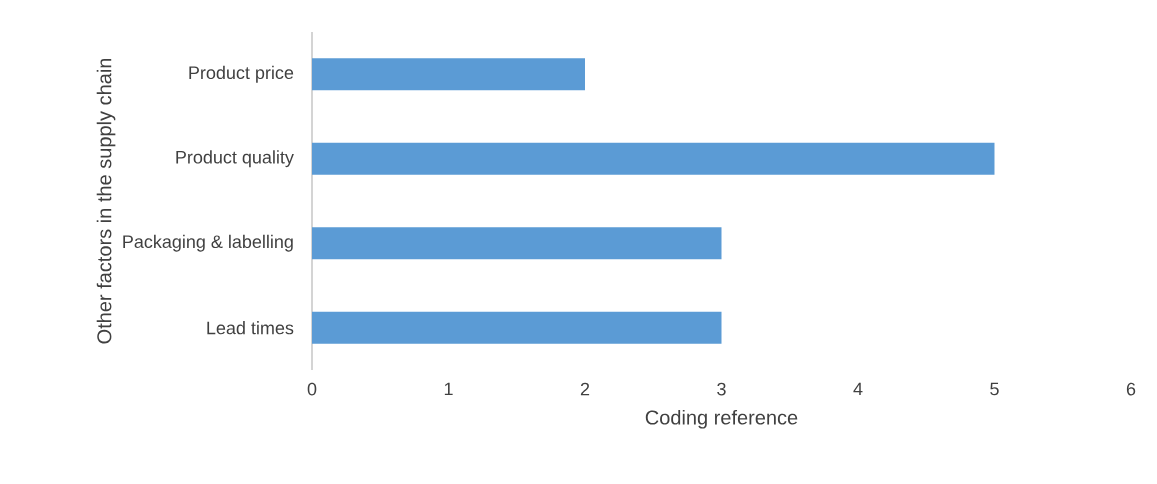 The image size is (1157, 484). Describe the element at coordinates (994, 389) in the screenshot. I see `x-tick-label: 5` at that location.